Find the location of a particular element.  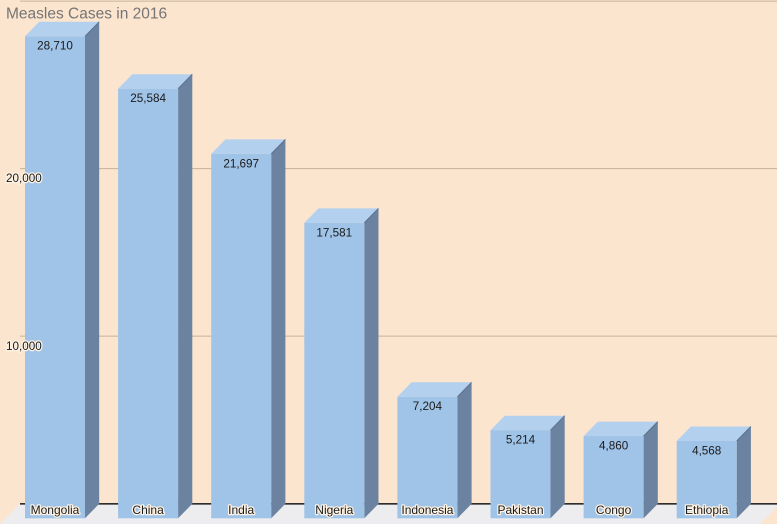

svg-text: 7,204 is located at coordinates (428, 406).